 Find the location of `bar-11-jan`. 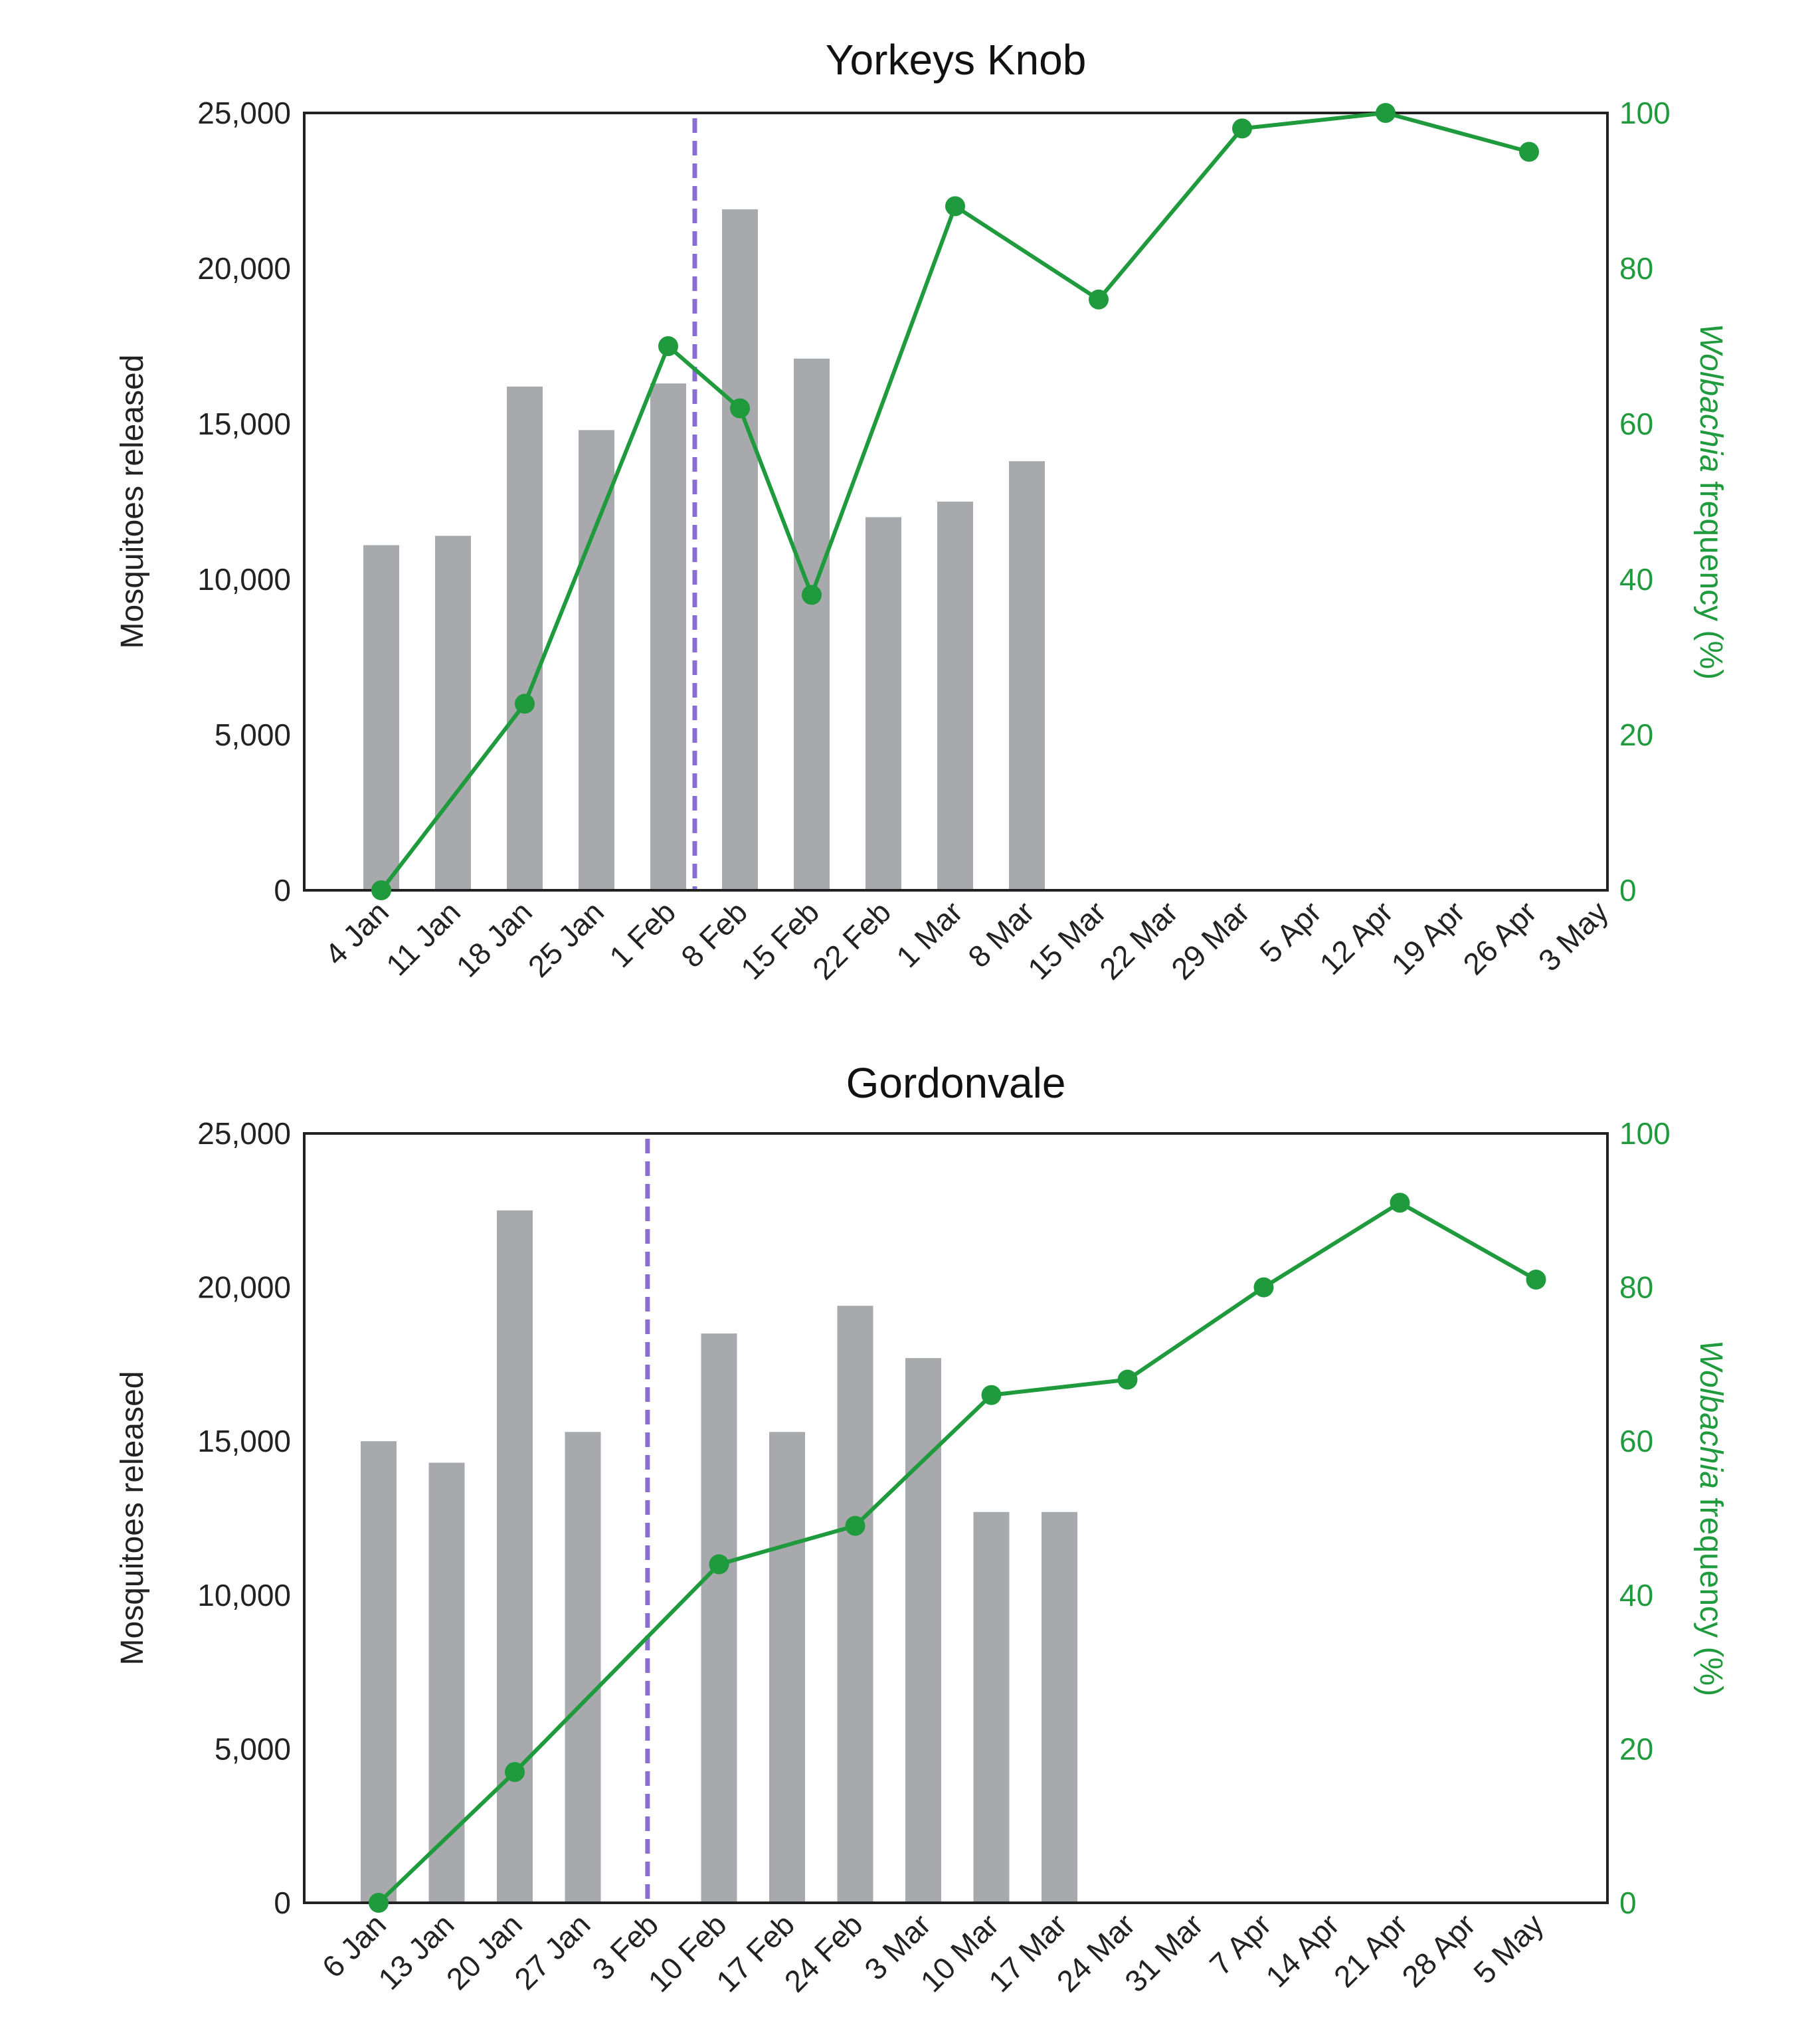

bar-11-jan is located at coordinates (453, 712).